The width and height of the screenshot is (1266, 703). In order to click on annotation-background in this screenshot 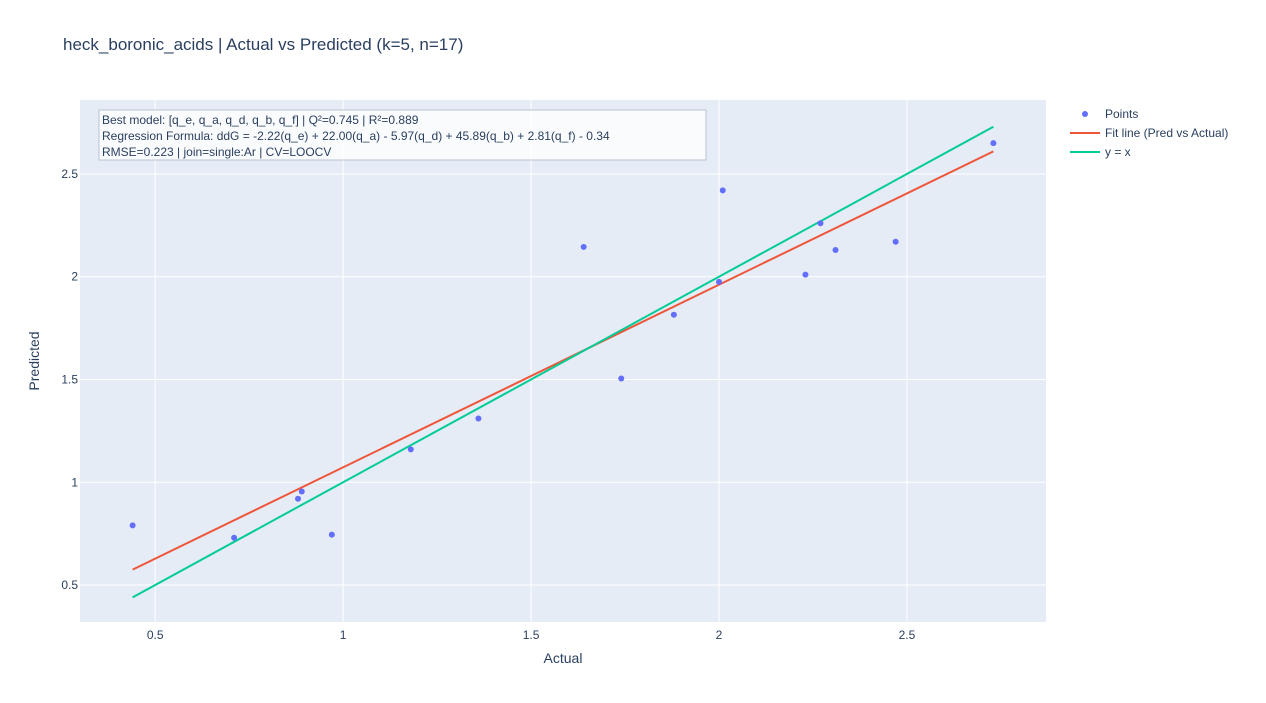, I will do `click(402, 135)`.